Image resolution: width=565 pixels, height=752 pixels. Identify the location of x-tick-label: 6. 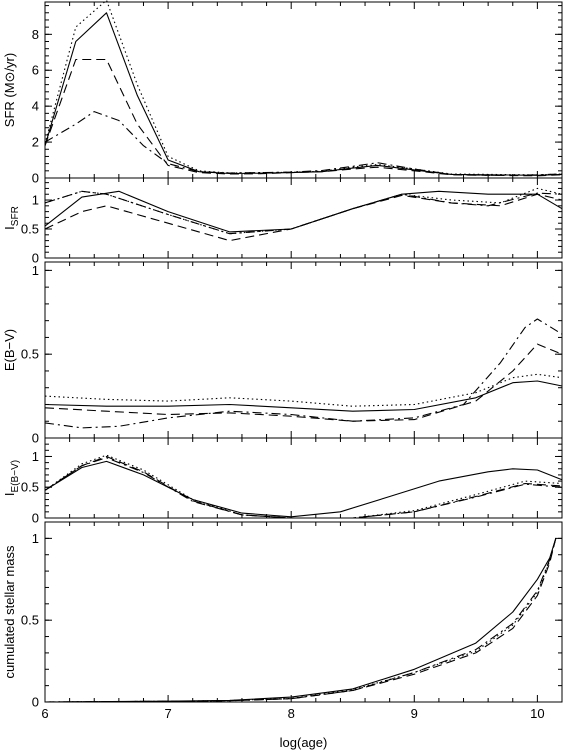
(44, 713).